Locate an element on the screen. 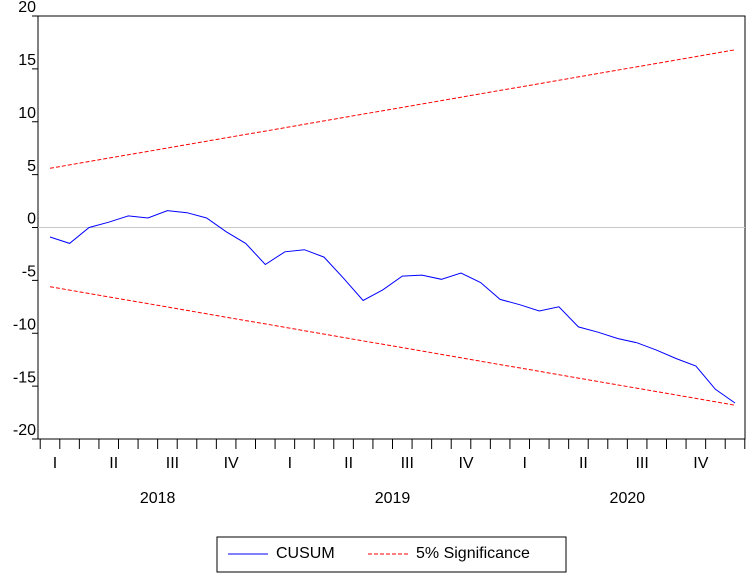 The width and height of the screenshot is (755, 583). year-label: 2018 is located at coordinates (158, 498).